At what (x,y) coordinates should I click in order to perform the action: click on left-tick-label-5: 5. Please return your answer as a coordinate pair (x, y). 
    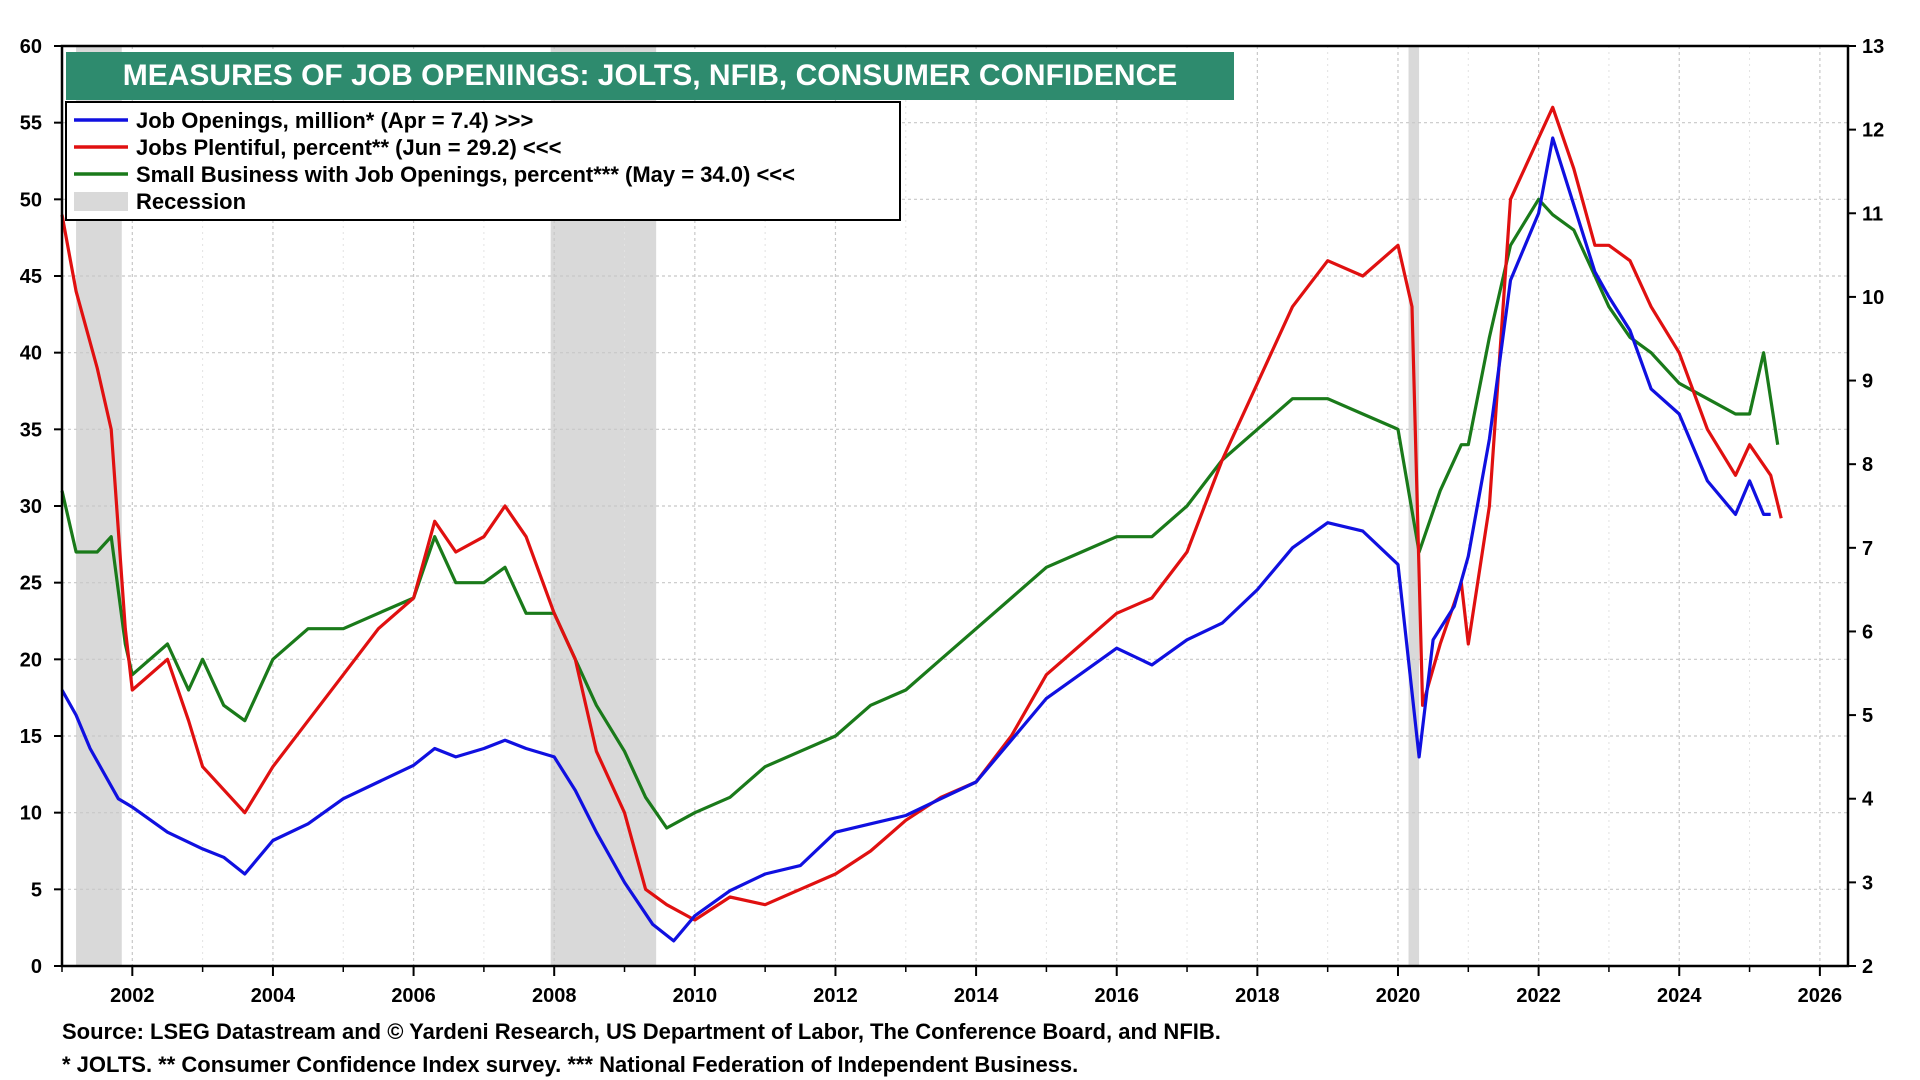
    Looking at the image, I should click on (36, 890).